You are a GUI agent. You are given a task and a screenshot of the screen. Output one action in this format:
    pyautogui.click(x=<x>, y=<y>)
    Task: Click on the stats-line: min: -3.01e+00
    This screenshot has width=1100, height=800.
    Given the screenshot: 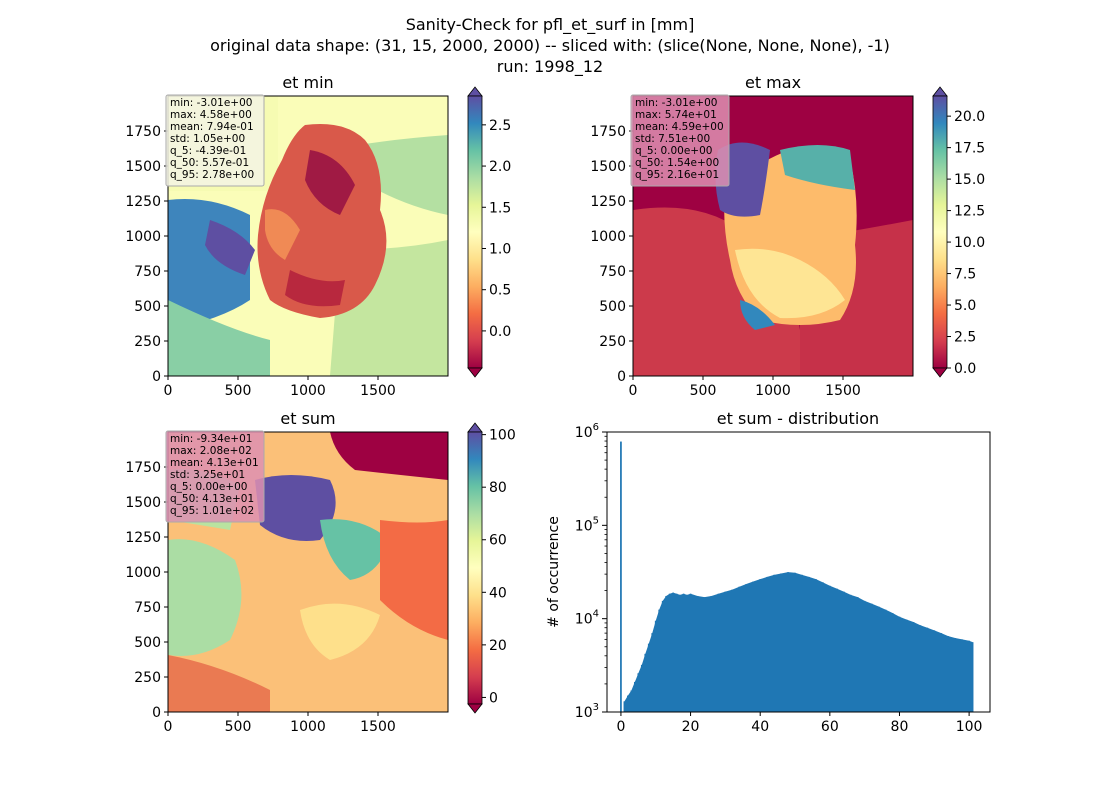 What is the action you would take?
    pyautogui.click(x=676, y=103)
    